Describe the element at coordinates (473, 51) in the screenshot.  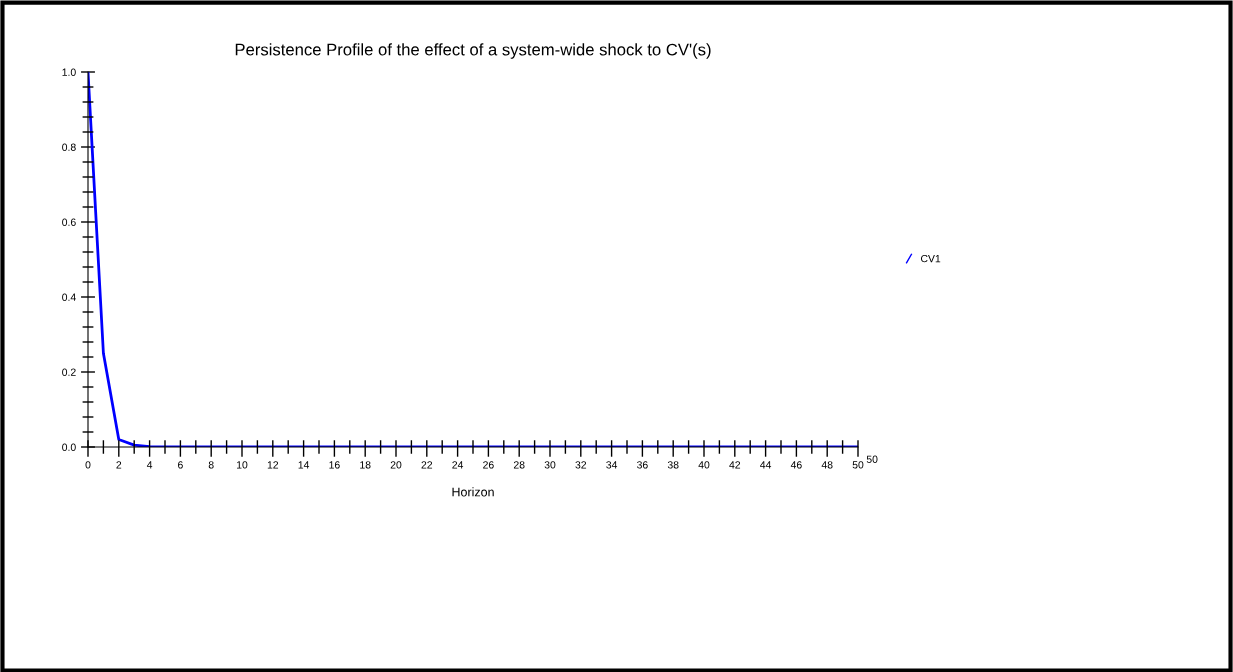
I see `chart-title: Persistence Profile of the effect of a system-wide shock to CV'(s)` at that location.